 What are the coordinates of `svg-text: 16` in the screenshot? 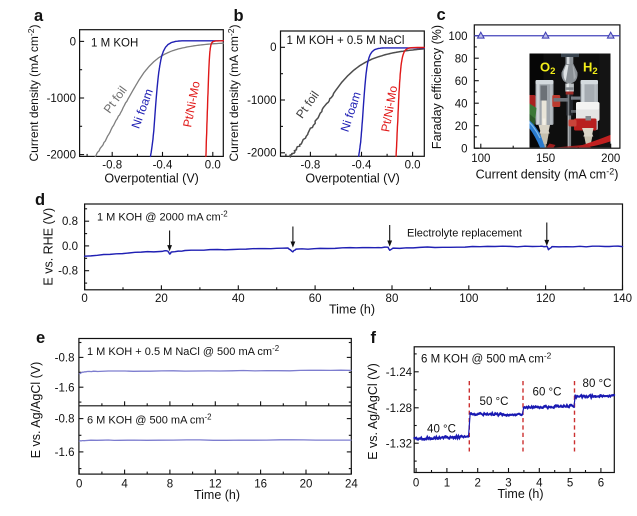 It's located at (260, 484).